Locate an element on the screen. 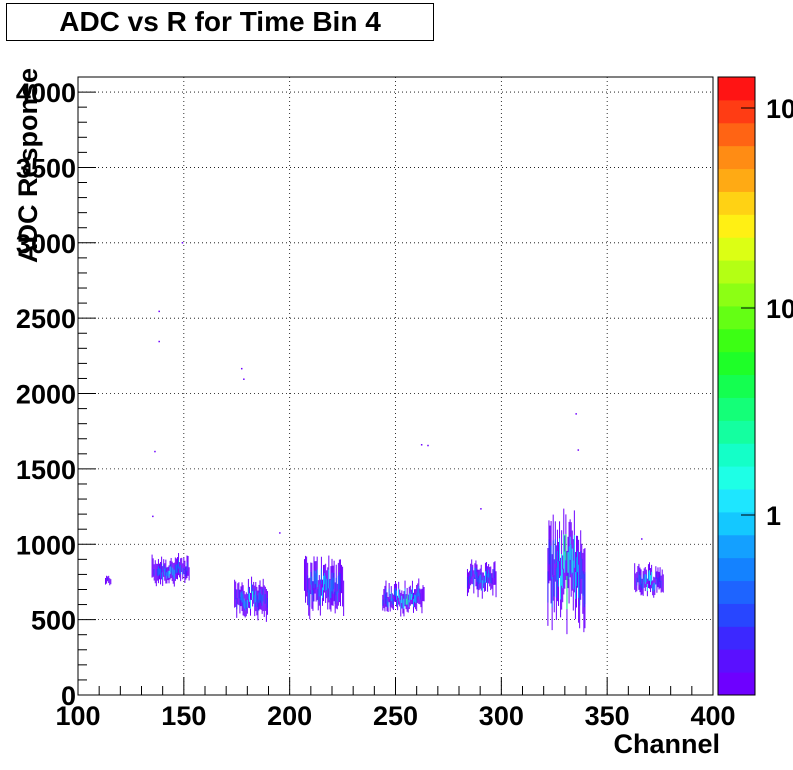 This screenshot has width=793, height=770. x-tick-label: 250 is located at coordinates (395, 716).